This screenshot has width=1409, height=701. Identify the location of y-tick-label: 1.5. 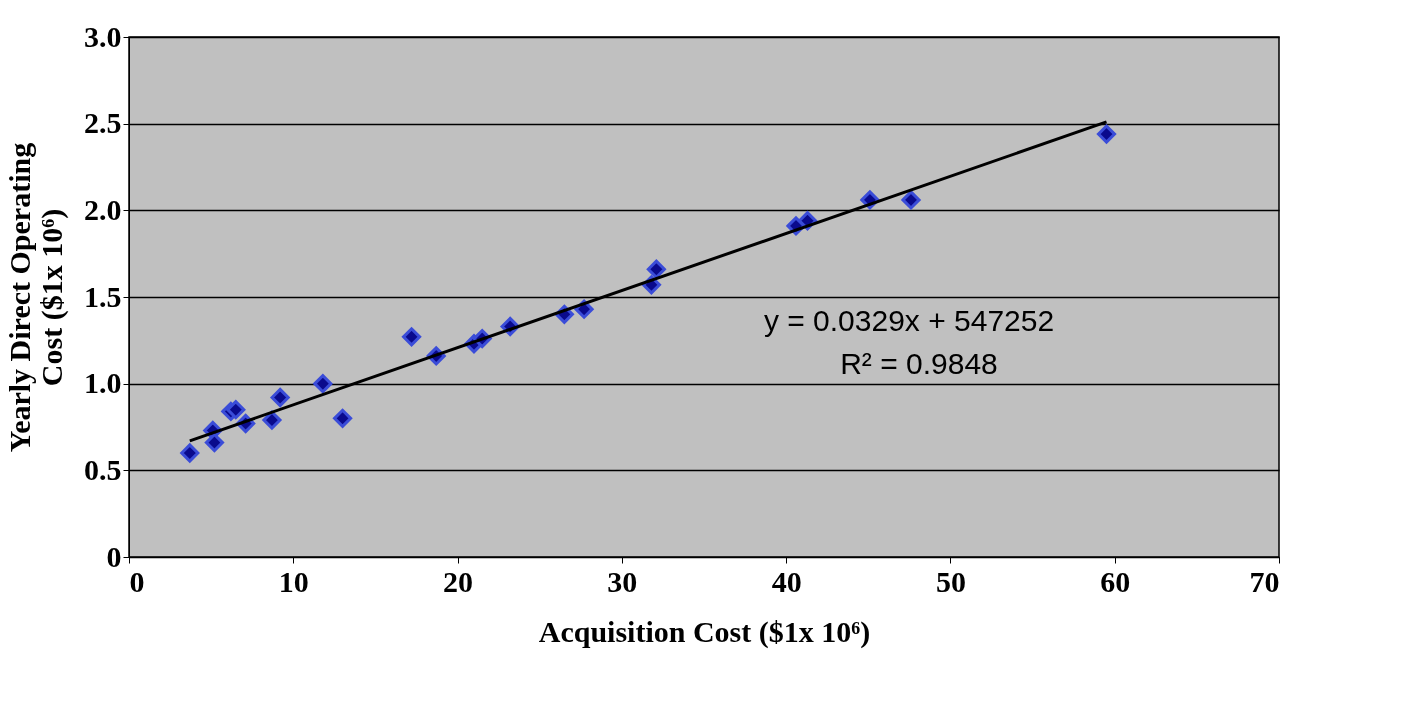
(103, 296).